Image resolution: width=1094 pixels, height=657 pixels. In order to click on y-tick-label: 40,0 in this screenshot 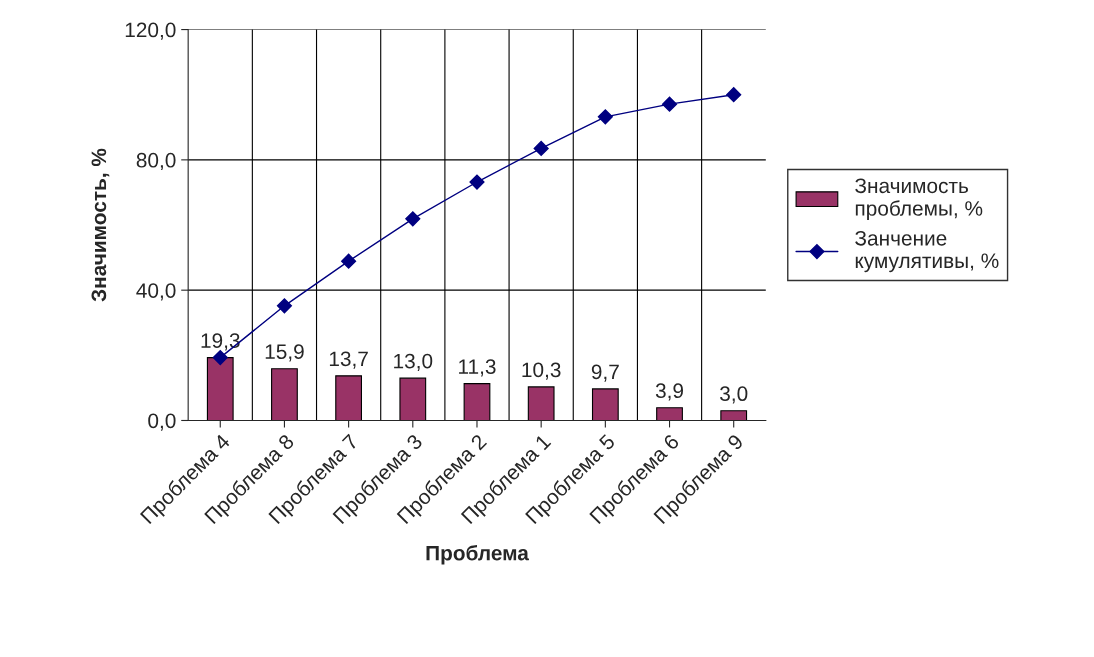, I will do `click(156, 292)`.